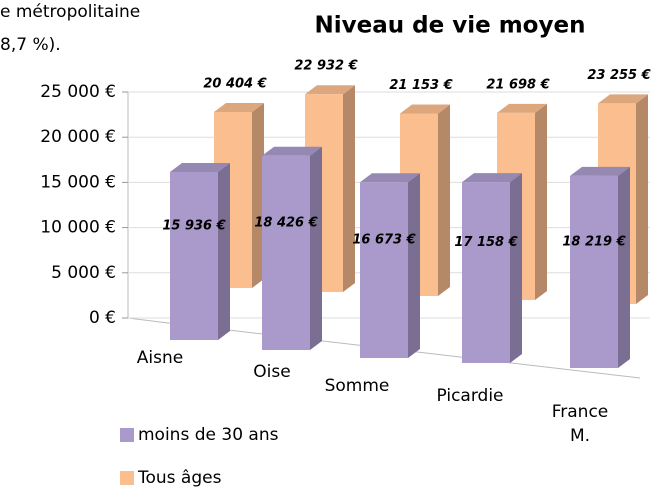 Image resolution: width=653 pixels, height=487 pixels. I want to click on value-label: 17 158 €, so click(485, 242).